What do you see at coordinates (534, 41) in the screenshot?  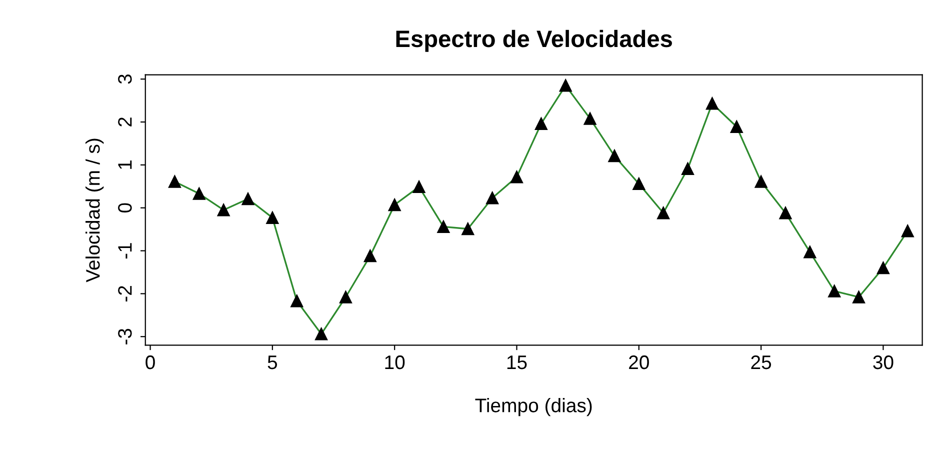 I see `chart-title: Espectro de Velocidades` at bounding box center [534, 41].